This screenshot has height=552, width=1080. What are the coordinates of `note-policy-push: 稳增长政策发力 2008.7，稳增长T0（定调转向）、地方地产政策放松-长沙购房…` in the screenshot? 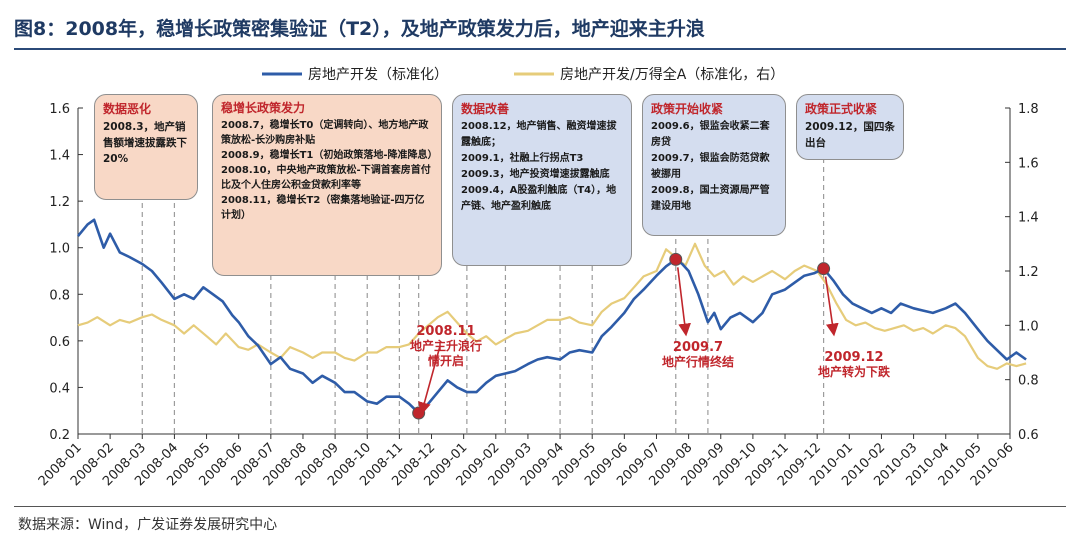 It's located at (327, 185).